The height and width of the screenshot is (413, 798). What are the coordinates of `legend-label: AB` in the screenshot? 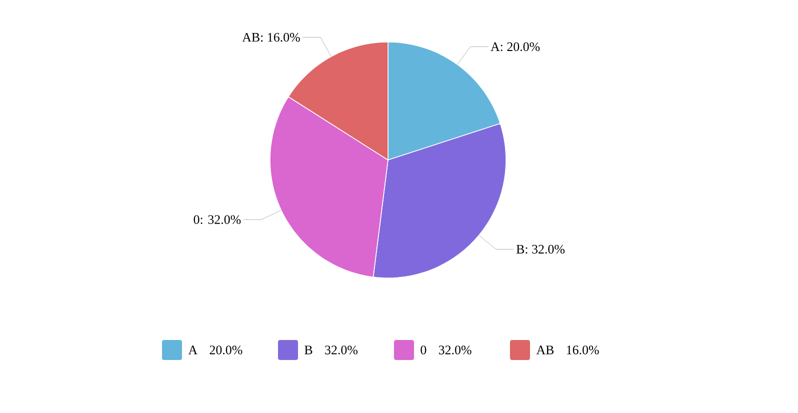 It's located at (545, 350).